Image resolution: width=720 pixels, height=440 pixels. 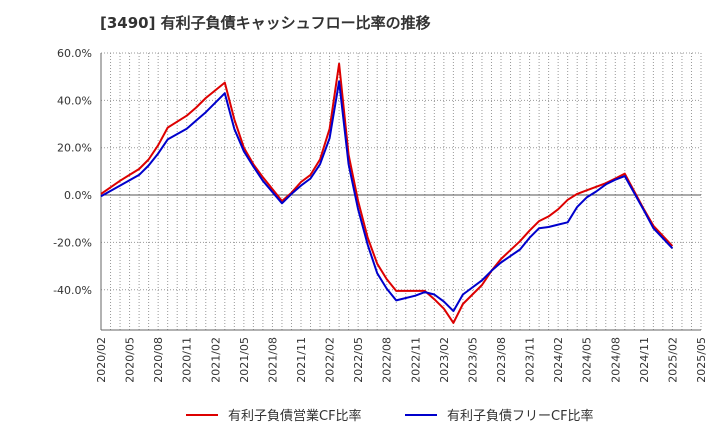 I want to click on x-tick-label: 2022/05, so click(x=358, y=360).